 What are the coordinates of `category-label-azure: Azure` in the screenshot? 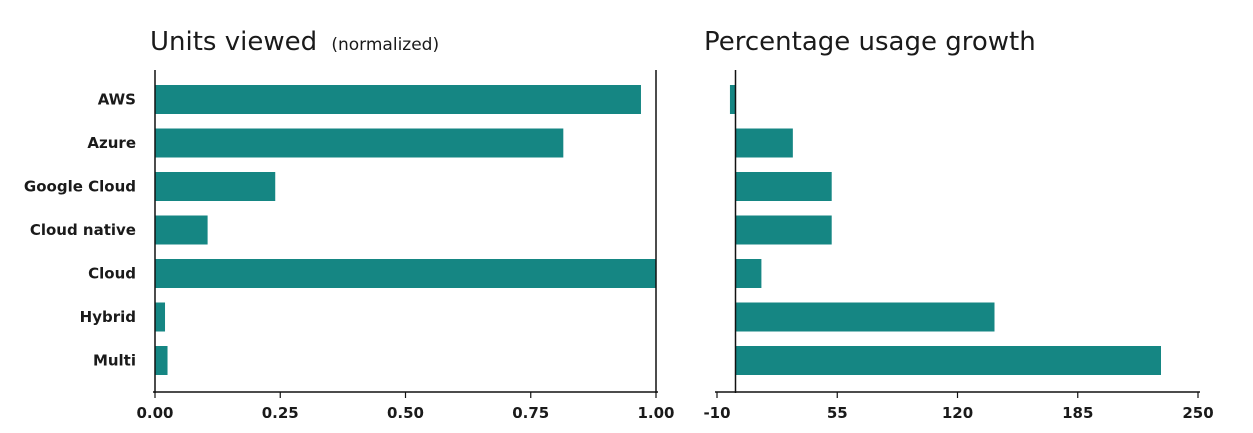 It's located at (111, 143).